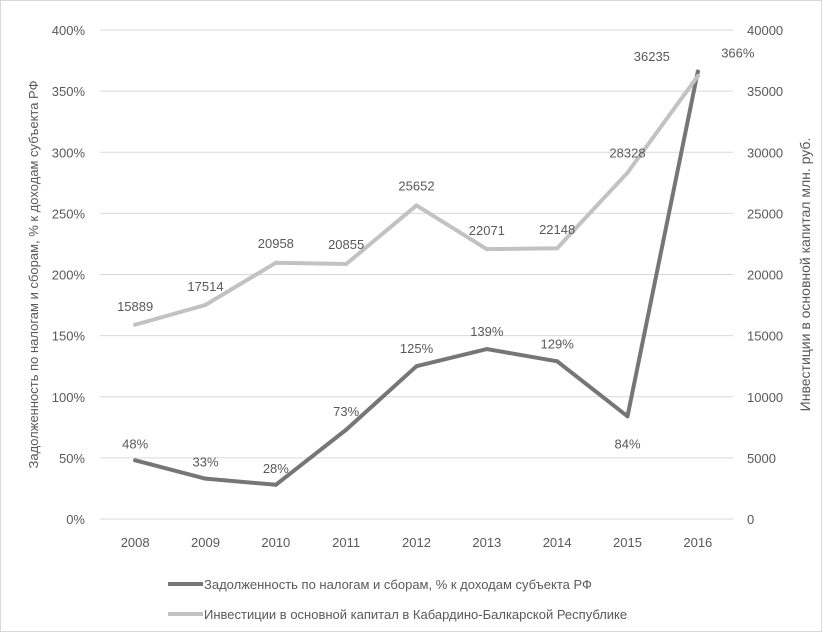  I want to click on right-tick-label: 5000, so click(761, 458).